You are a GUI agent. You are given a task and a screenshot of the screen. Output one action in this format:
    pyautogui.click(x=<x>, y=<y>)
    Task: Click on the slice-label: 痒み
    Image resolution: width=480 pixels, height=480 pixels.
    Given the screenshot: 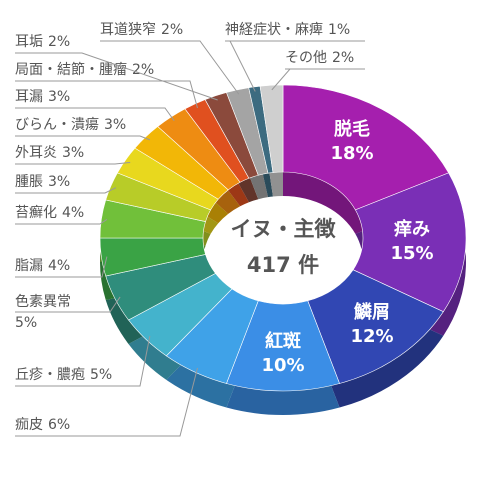 What is the action you would take?
    pyautogui.click(x=412, y=229)
    